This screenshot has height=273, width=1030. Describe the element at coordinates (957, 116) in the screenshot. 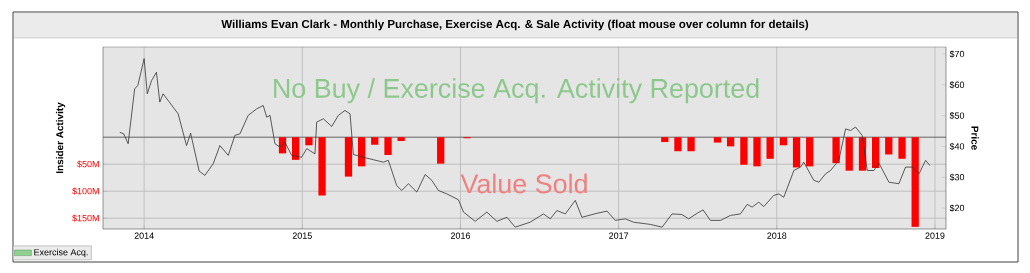

I see `y2-tick-label: $50` at that location.